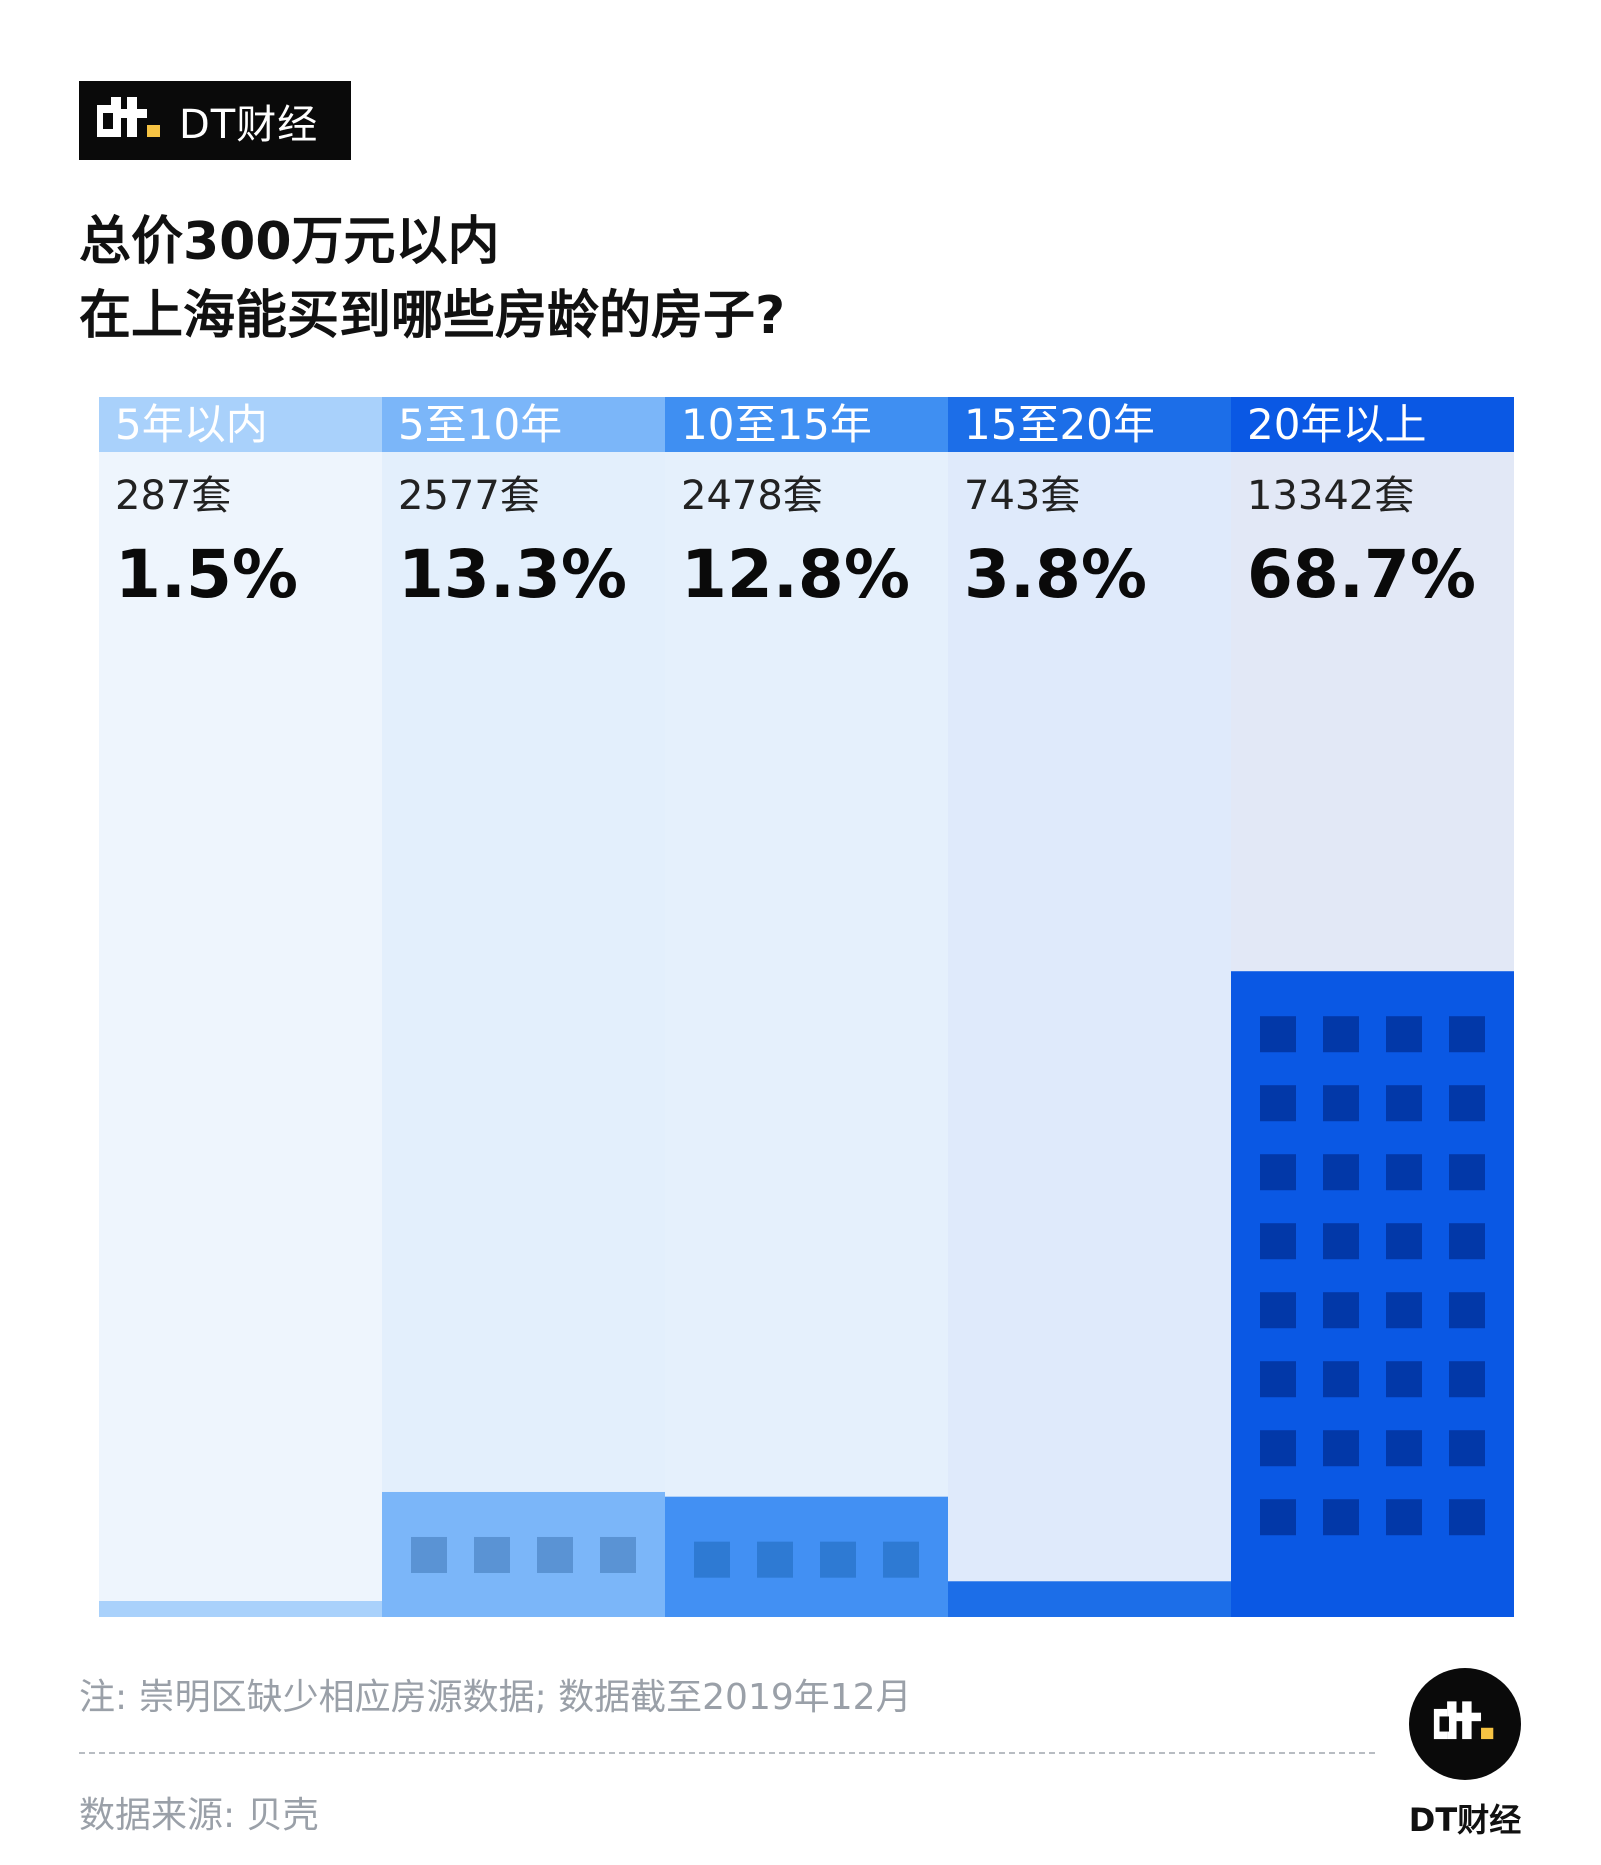  I want to click on page-title: 总价300万元以内 在上海能买到哪些房龄的房子?, so click(432, 279).